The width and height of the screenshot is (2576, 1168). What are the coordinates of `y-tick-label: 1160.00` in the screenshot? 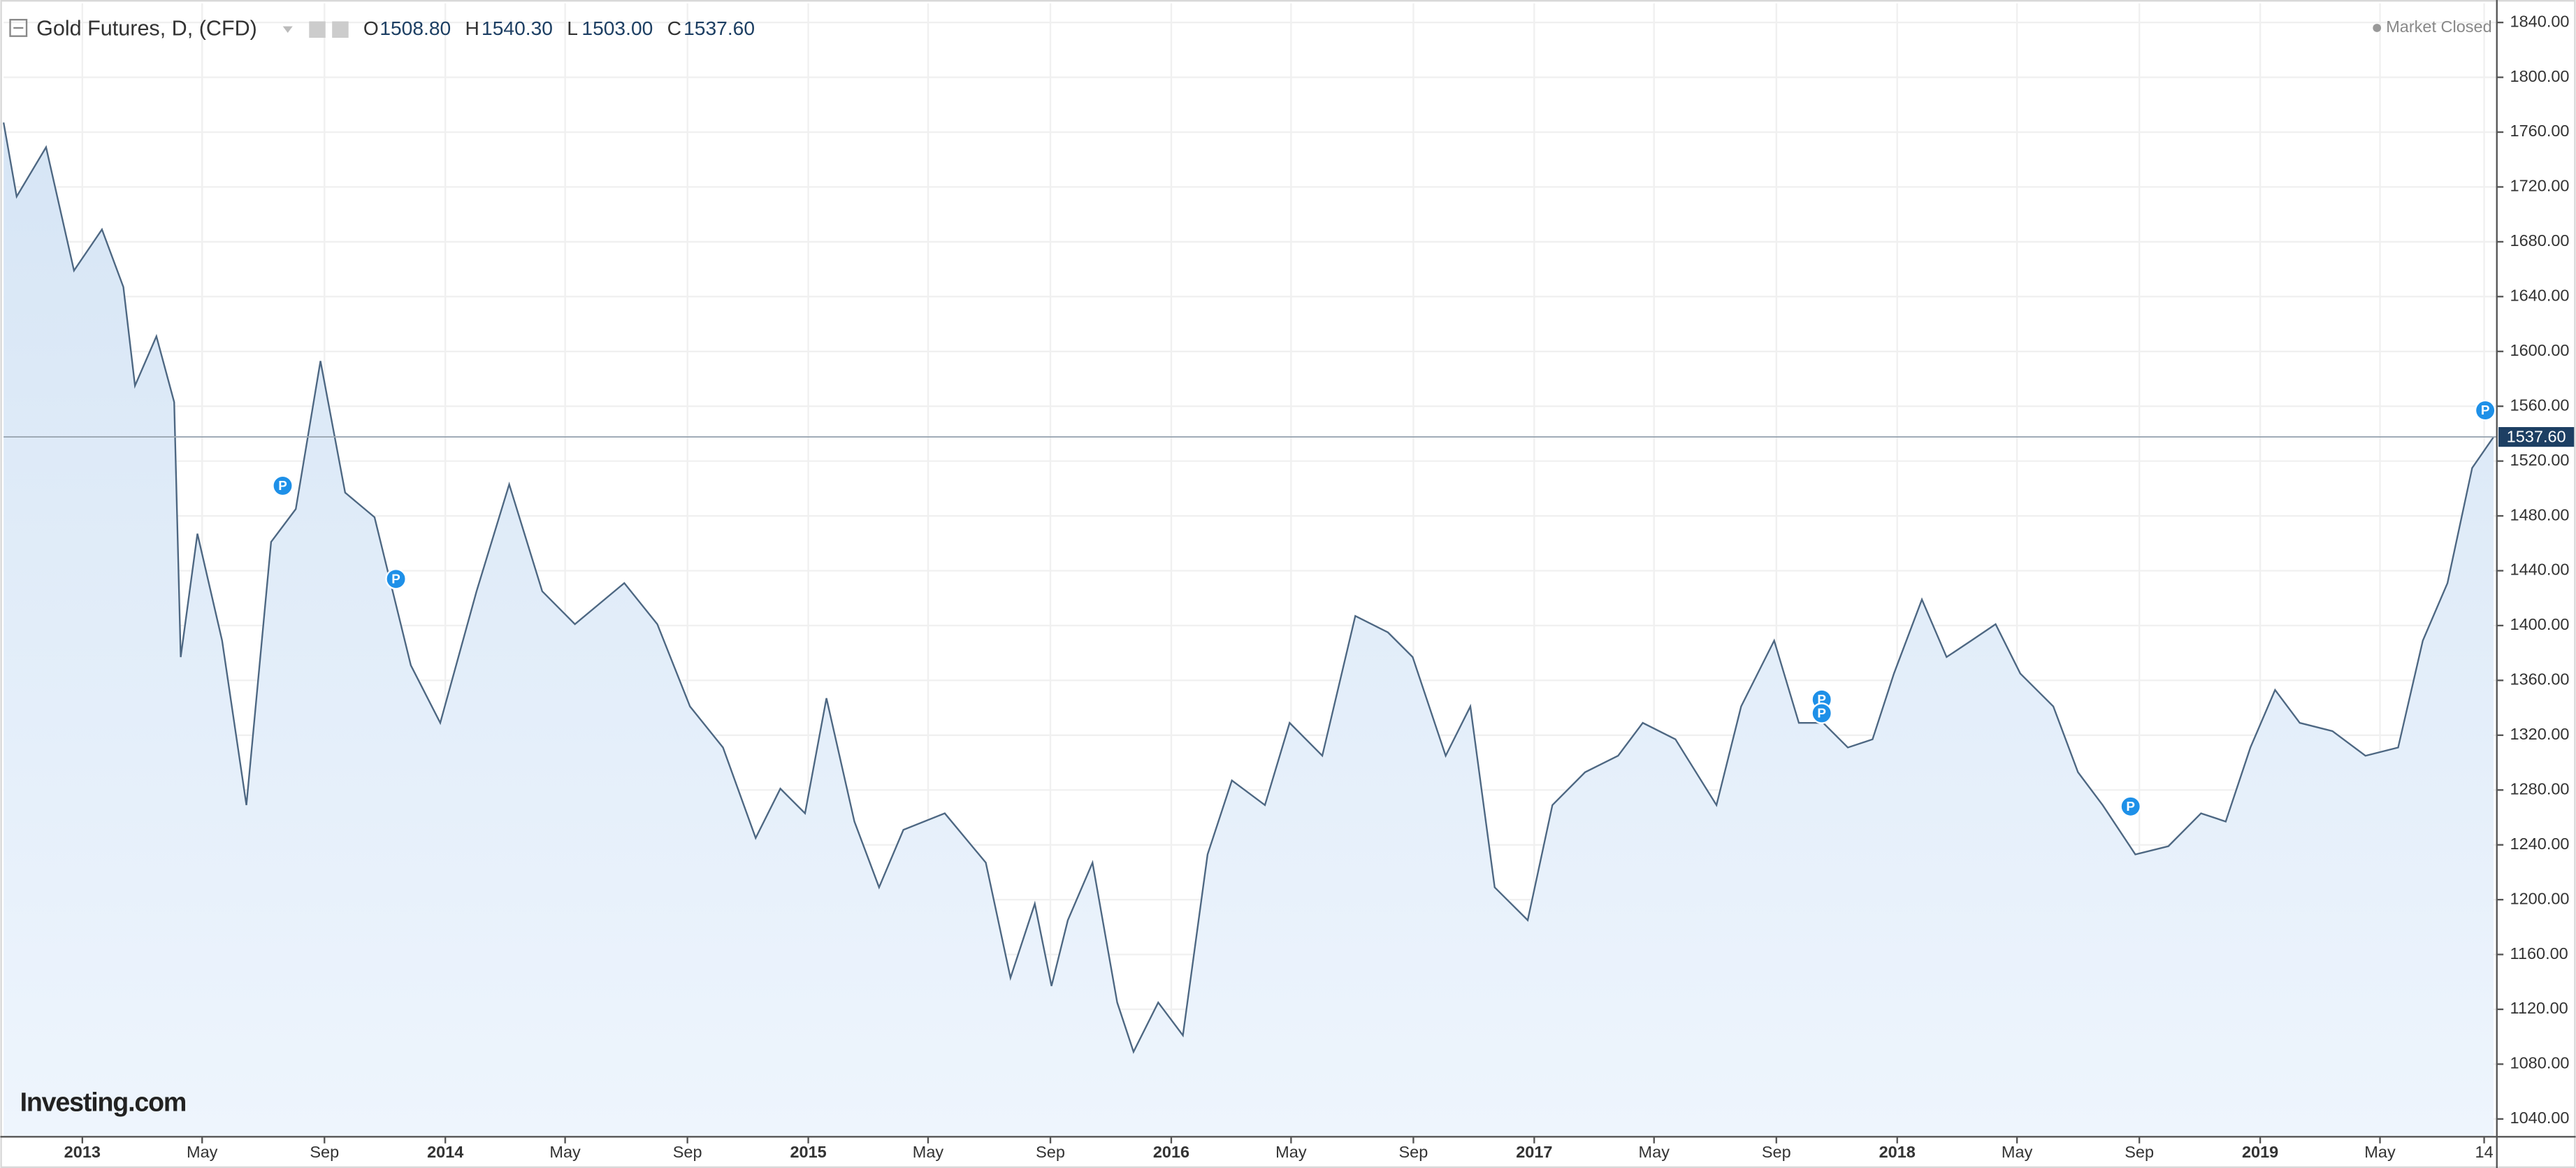 It's located at (2539, 953).